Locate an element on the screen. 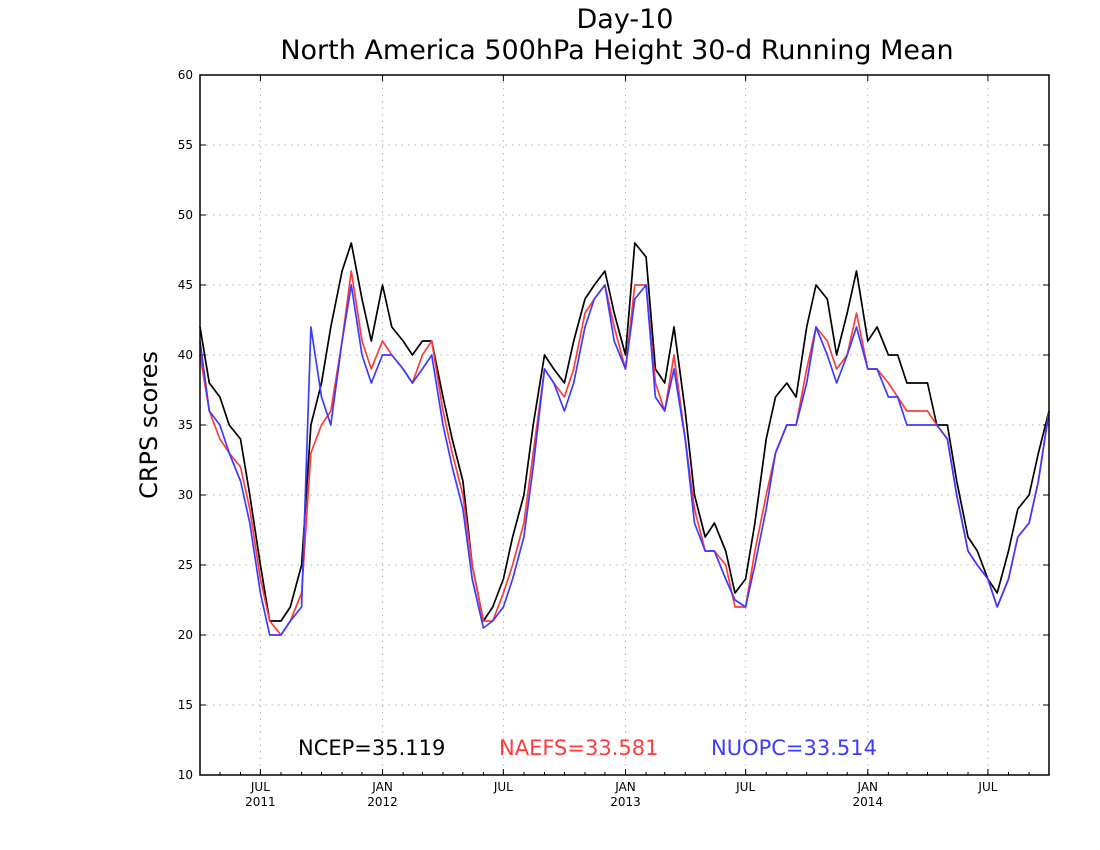 The width and height of the screenshot is (1100, 850). y-tick-label: 10 is located at coordinates (185, 775).